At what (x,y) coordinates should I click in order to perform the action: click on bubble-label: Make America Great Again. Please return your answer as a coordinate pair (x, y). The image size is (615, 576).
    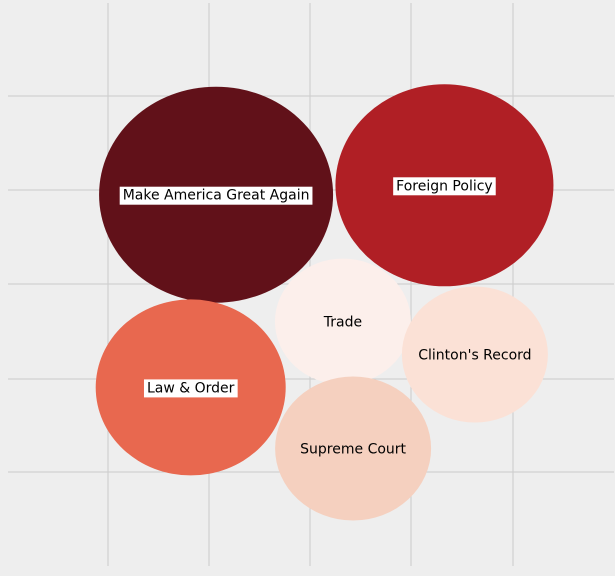
    Looking at the image, I should click on (216, 195).